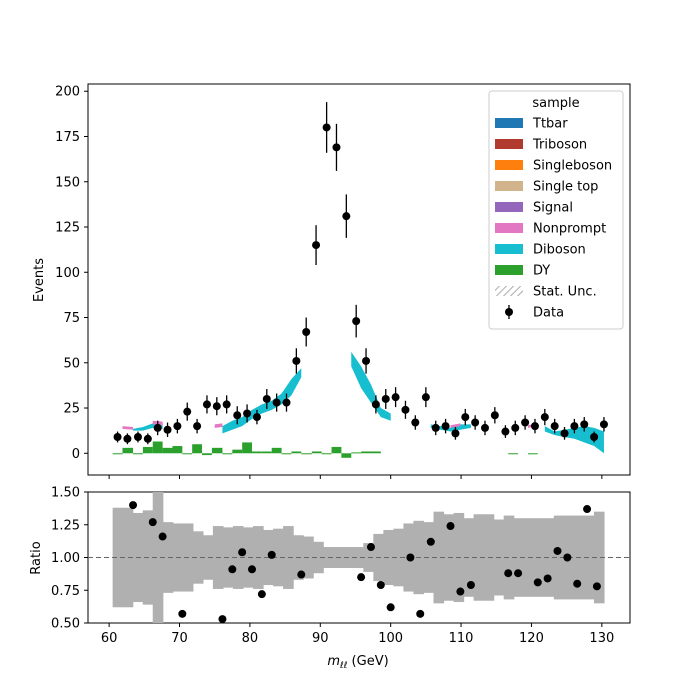 The width and height of the screenshot is (700, 700). I want to click on x-tick-label: 130, so click(601, 638).